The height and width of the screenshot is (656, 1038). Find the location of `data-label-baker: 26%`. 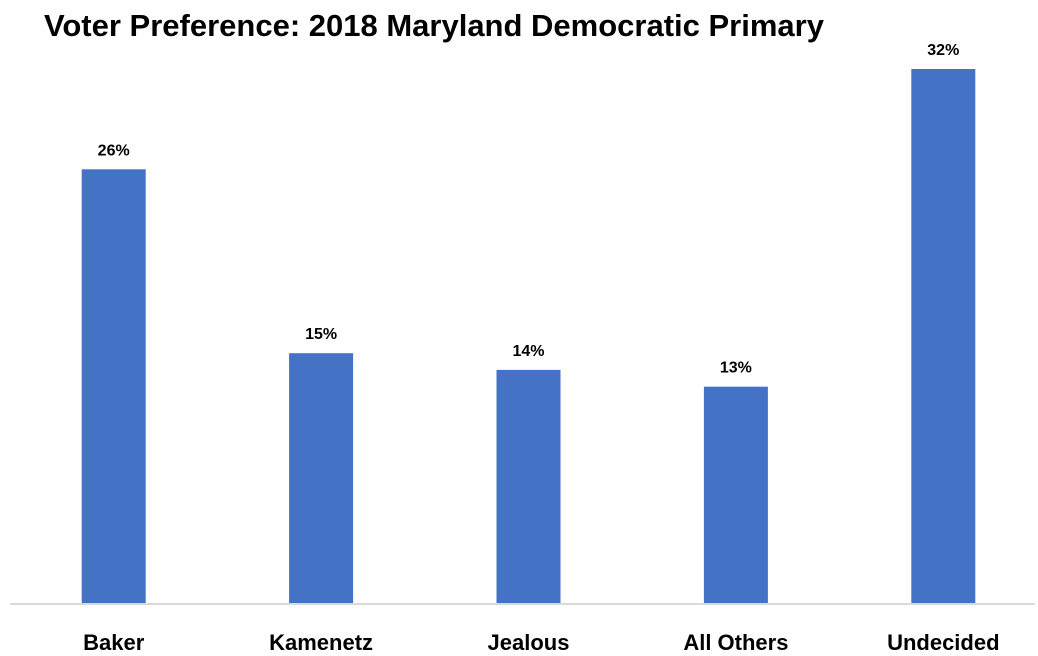

data-label-baker: 26% is located at coordinates (114, 150).